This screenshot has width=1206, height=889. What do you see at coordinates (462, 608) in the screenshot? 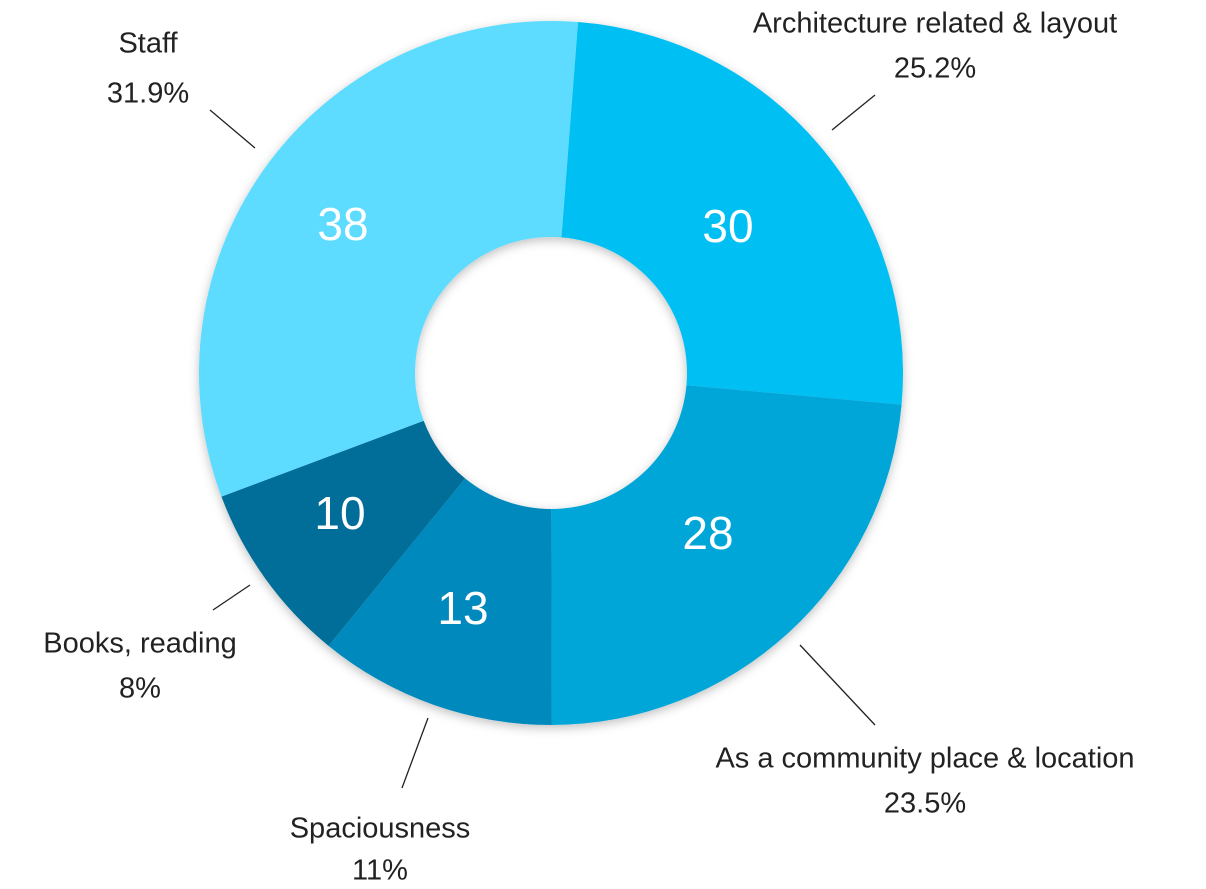
I see `value-label: 13` at bounding box center [462, 608].